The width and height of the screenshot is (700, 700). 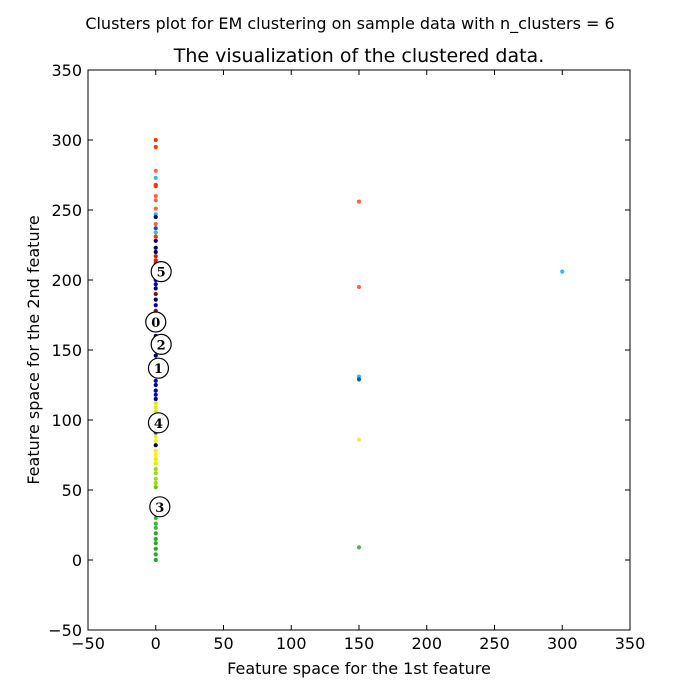 I want to click on y-tick-label: −50, so click(x=65, y=630).